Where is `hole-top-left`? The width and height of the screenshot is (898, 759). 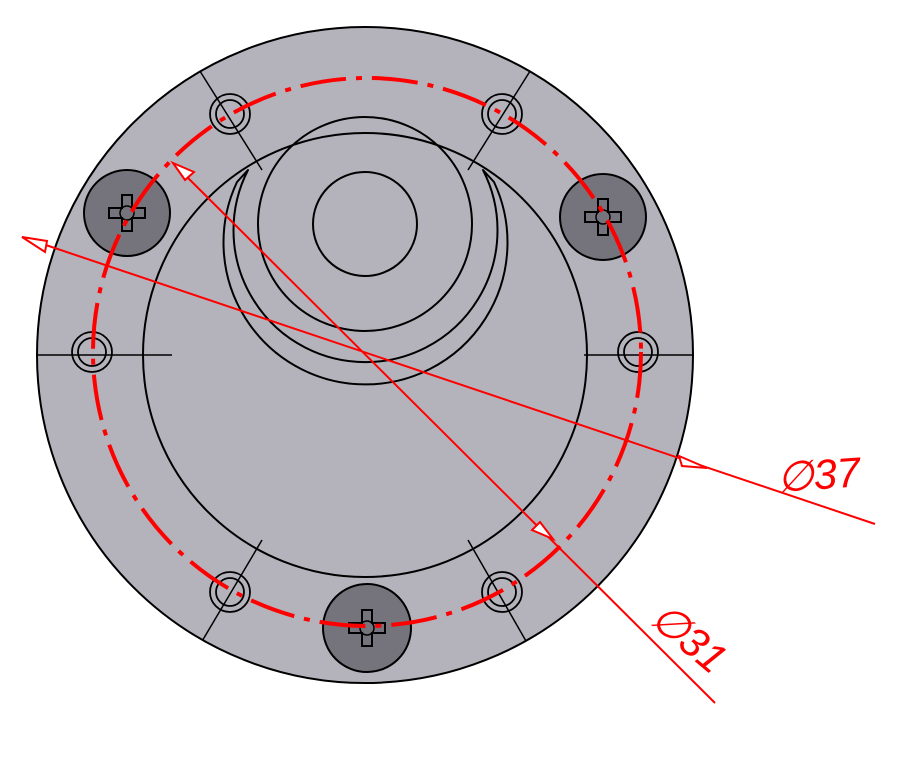
hole-top-left is located at coordinates (230, 114).